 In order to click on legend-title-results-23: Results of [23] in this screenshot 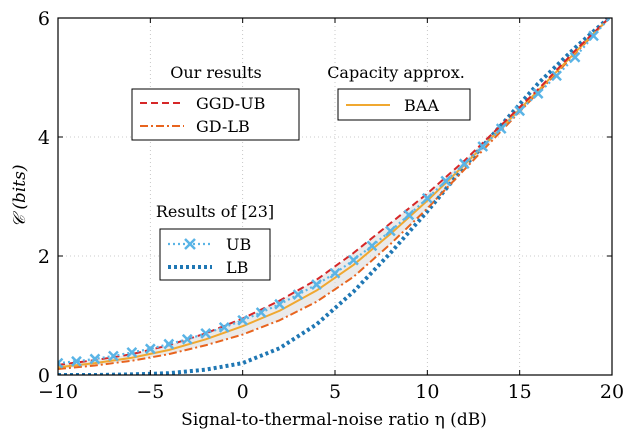, I will do `click(215, 211)`.